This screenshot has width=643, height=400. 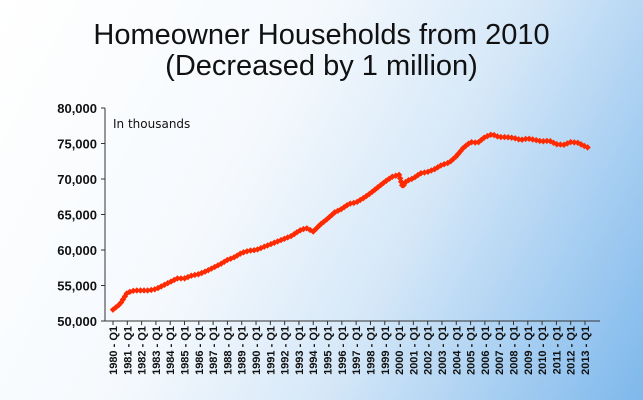 I want to click on x-tick-label: 2004 - Q1, so click(x=457, y=350).